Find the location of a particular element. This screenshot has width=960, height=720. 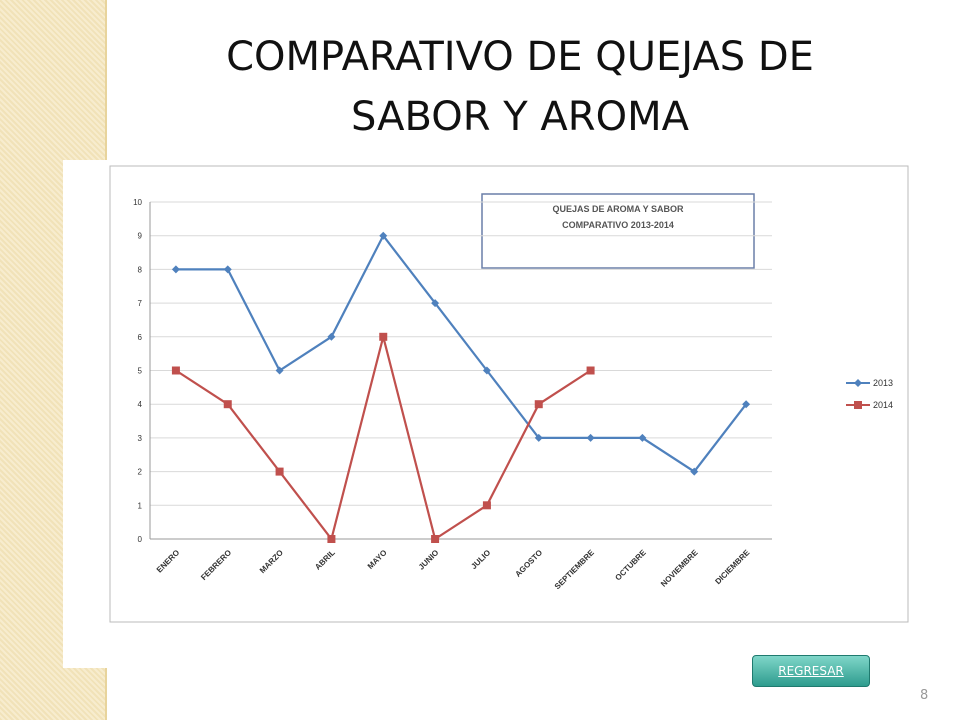

chart-subtitle: COMPARATIVO 2013-2014 is located at coordinates (618, 225).